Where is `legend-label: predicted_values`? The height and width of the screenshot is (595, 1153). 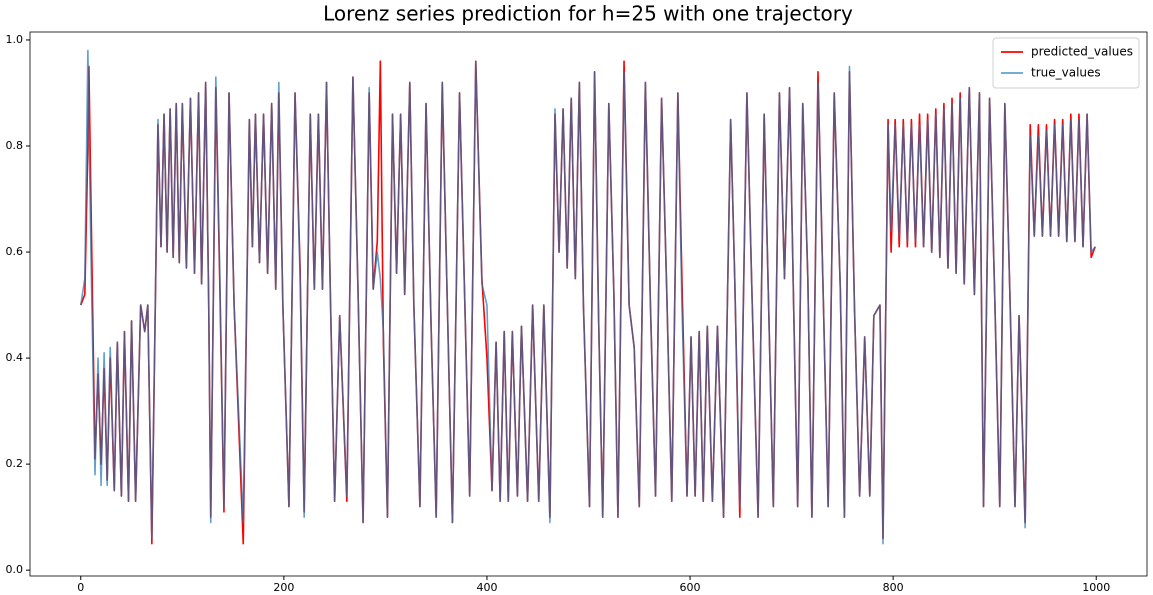
legend-label: predicted_values is located at coordinates (1082, 52).